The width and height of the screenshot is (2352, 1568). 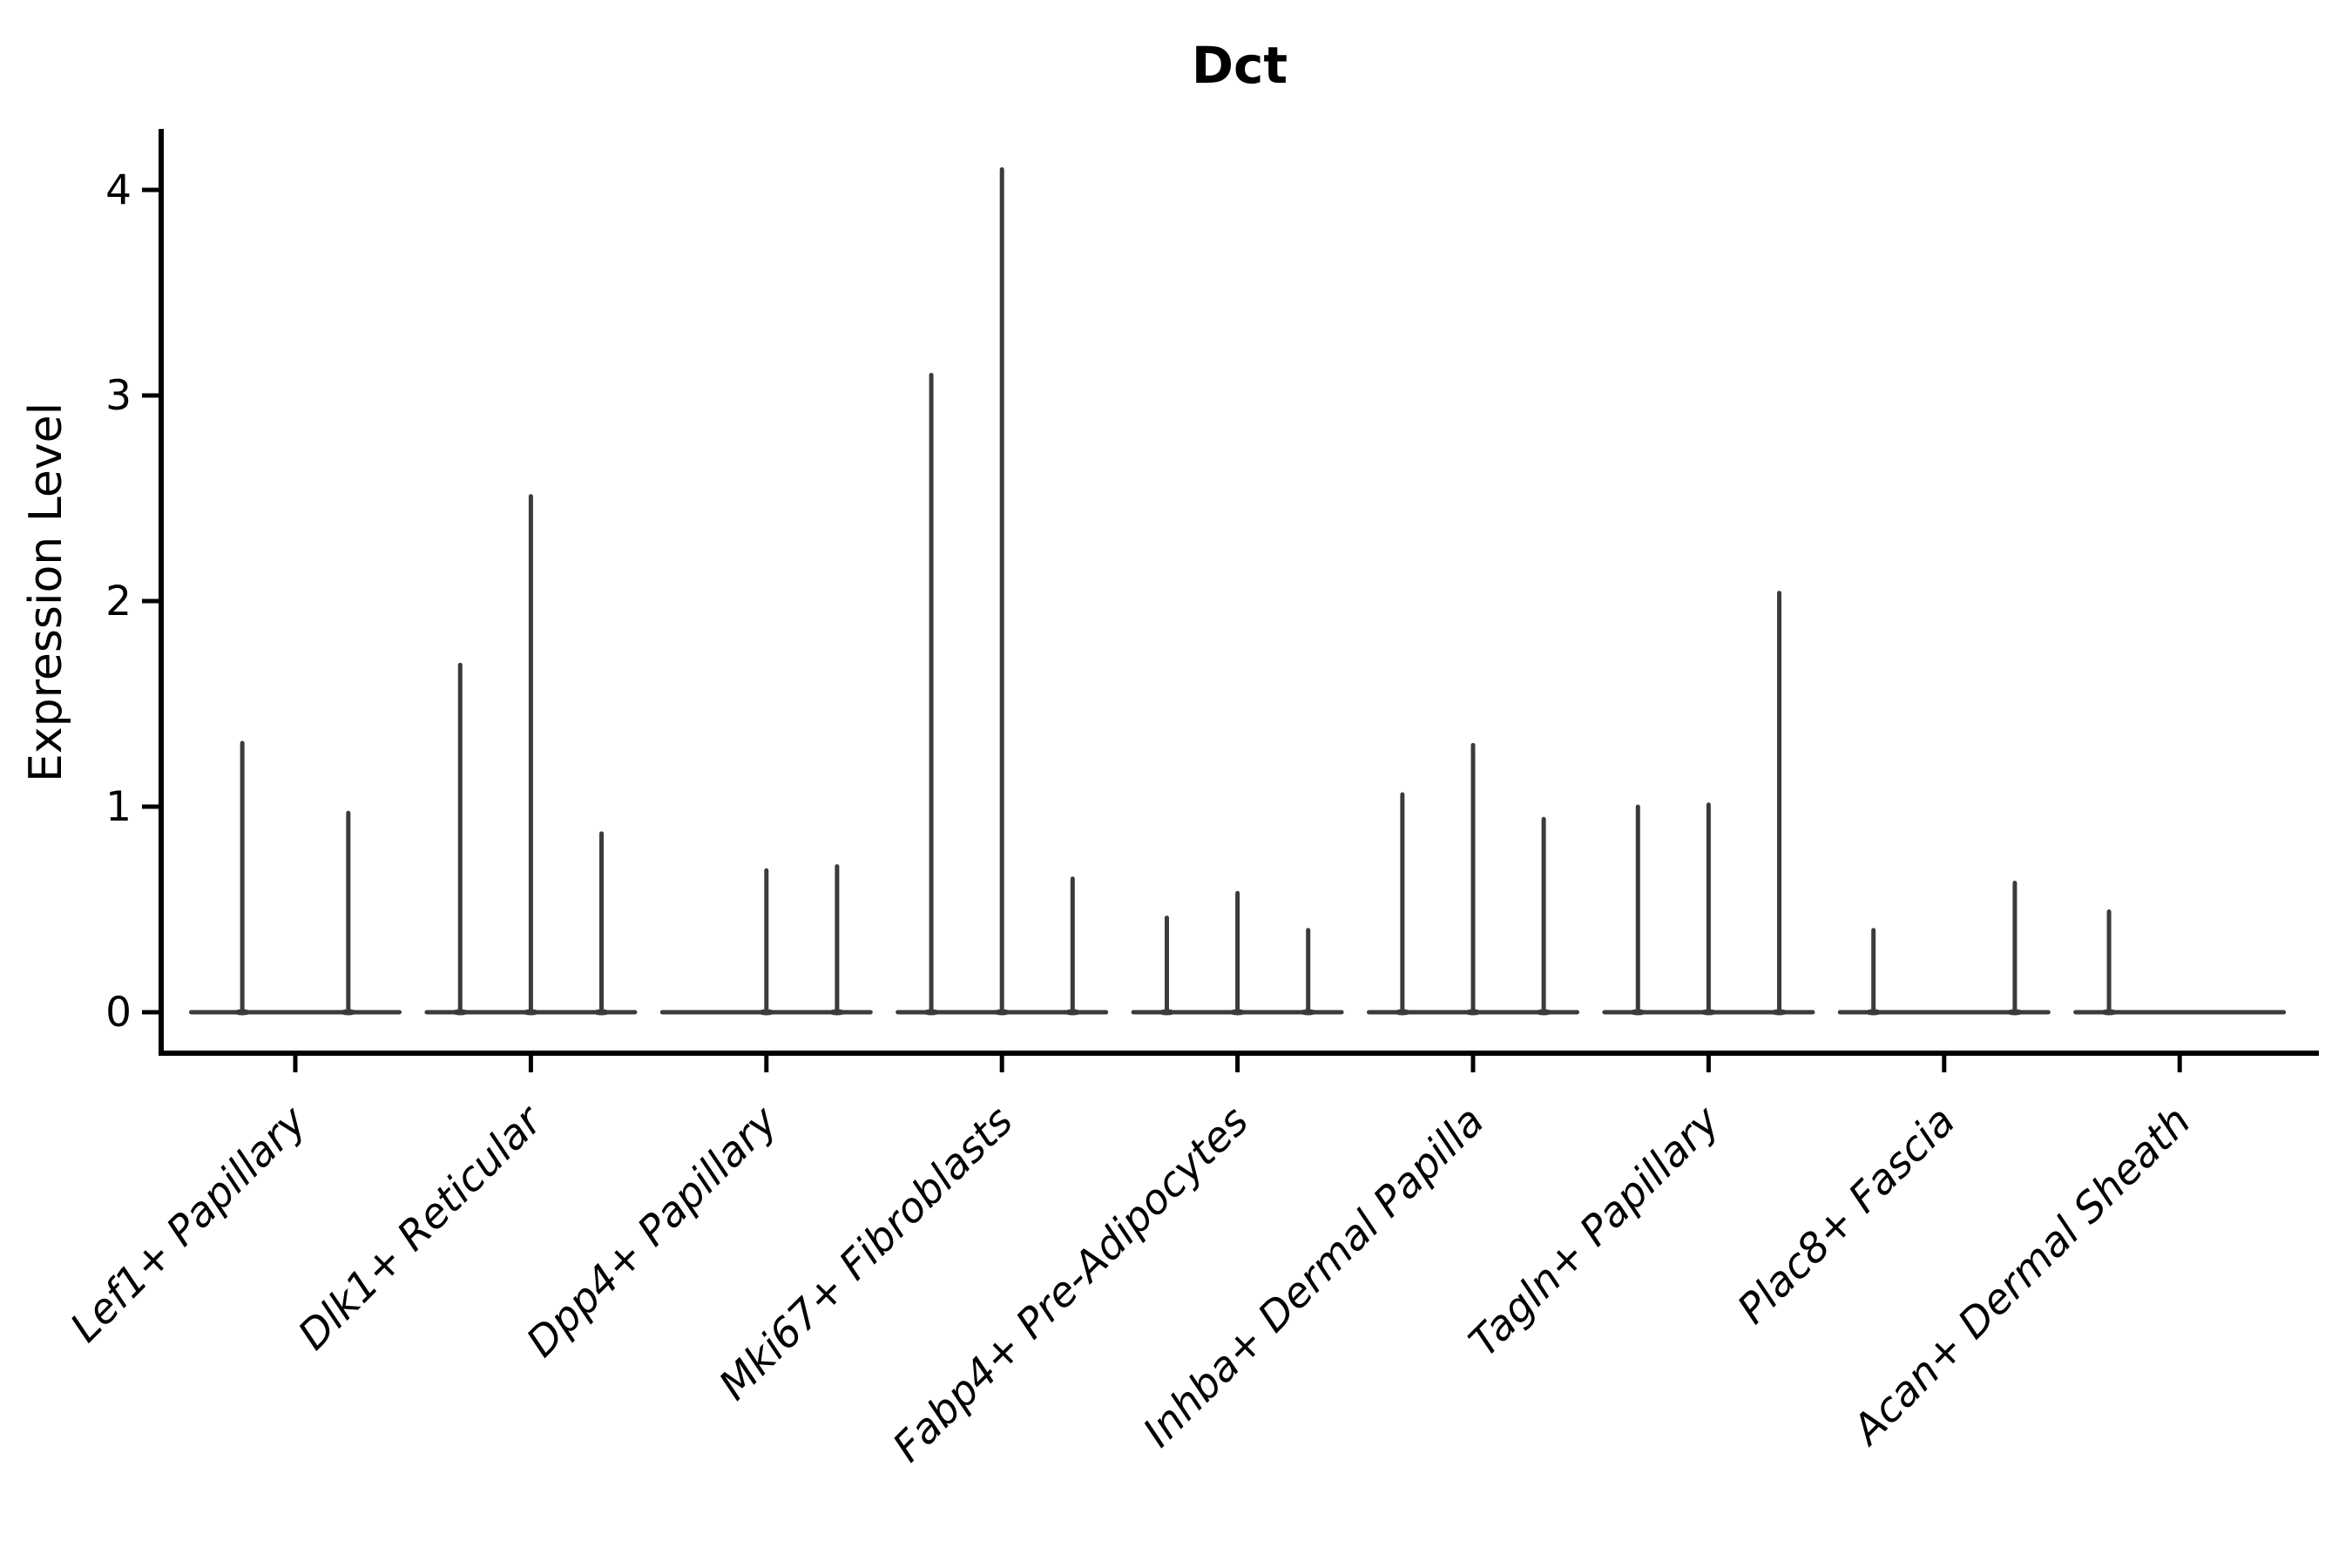 I want to click on y-tick-label: 0, so click(x=119, y=1013).